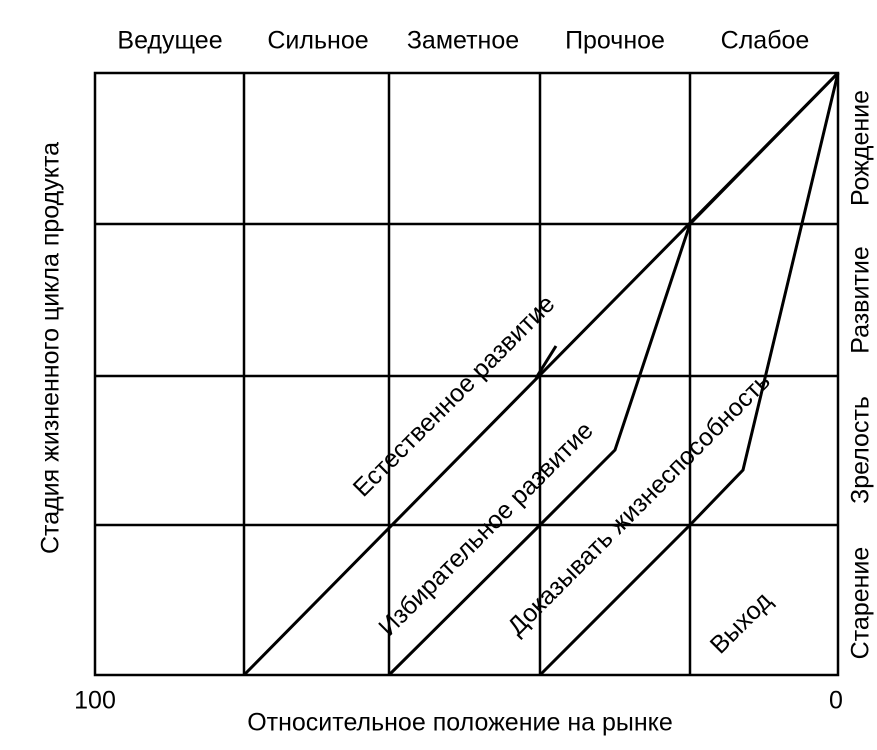  What do you see at coordinates (861, 300) in the screenshot?
I see `row-label: Развитие` at bounding box center [861, 300].